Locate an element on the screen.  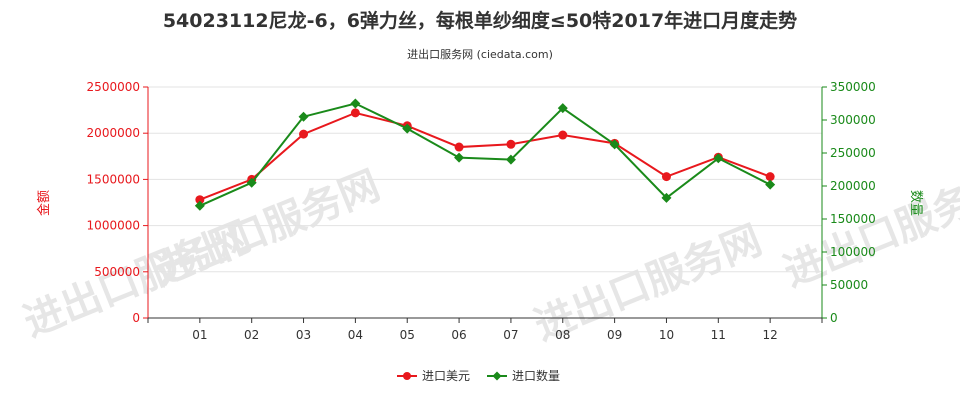
right-tick-label: 50000 is located at coordinates (849, 285).